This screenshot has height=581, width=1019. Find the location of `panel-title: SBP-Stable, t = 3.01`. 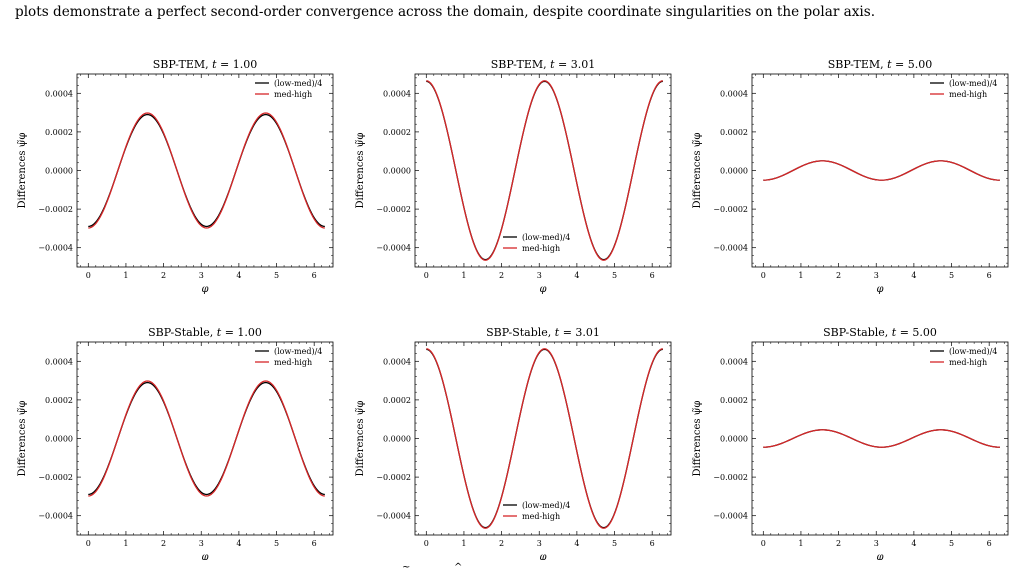

panel-title: SBP-Stable, t = 3.01 is located at coordinates (543, 332).